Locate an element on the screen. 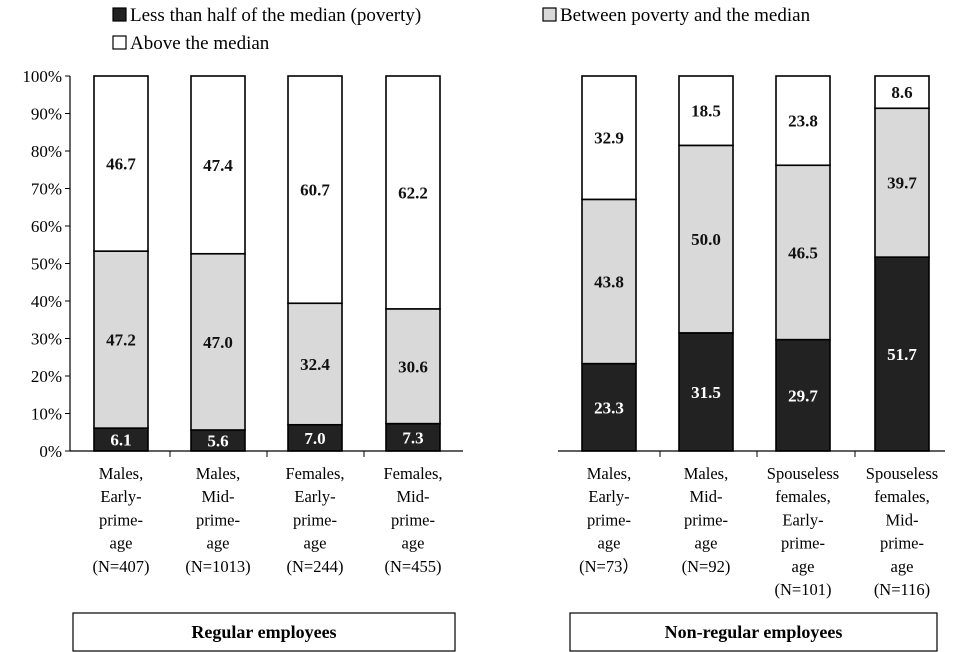 The height and width of the screenshot is (652, 957). data-label: 8.6 is located at coordinates (901, 92).